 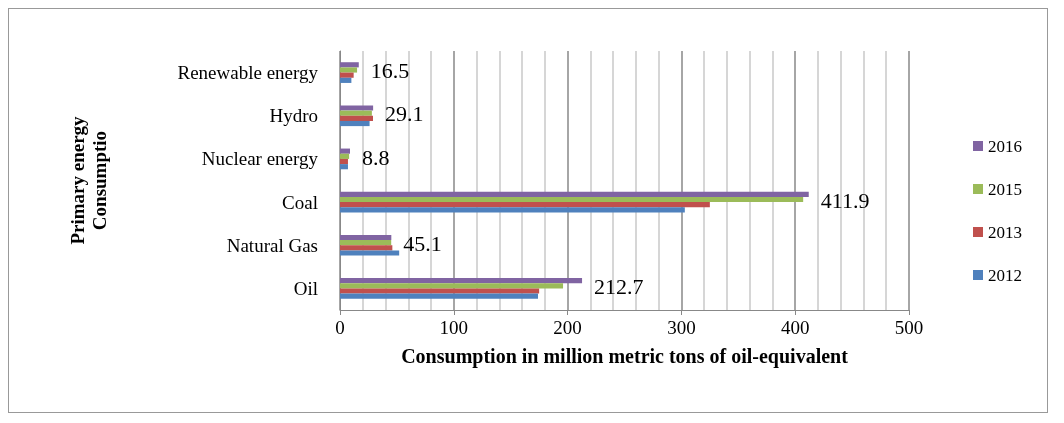 I want to click on data-label: 8.8, so click(x=376, y=157).